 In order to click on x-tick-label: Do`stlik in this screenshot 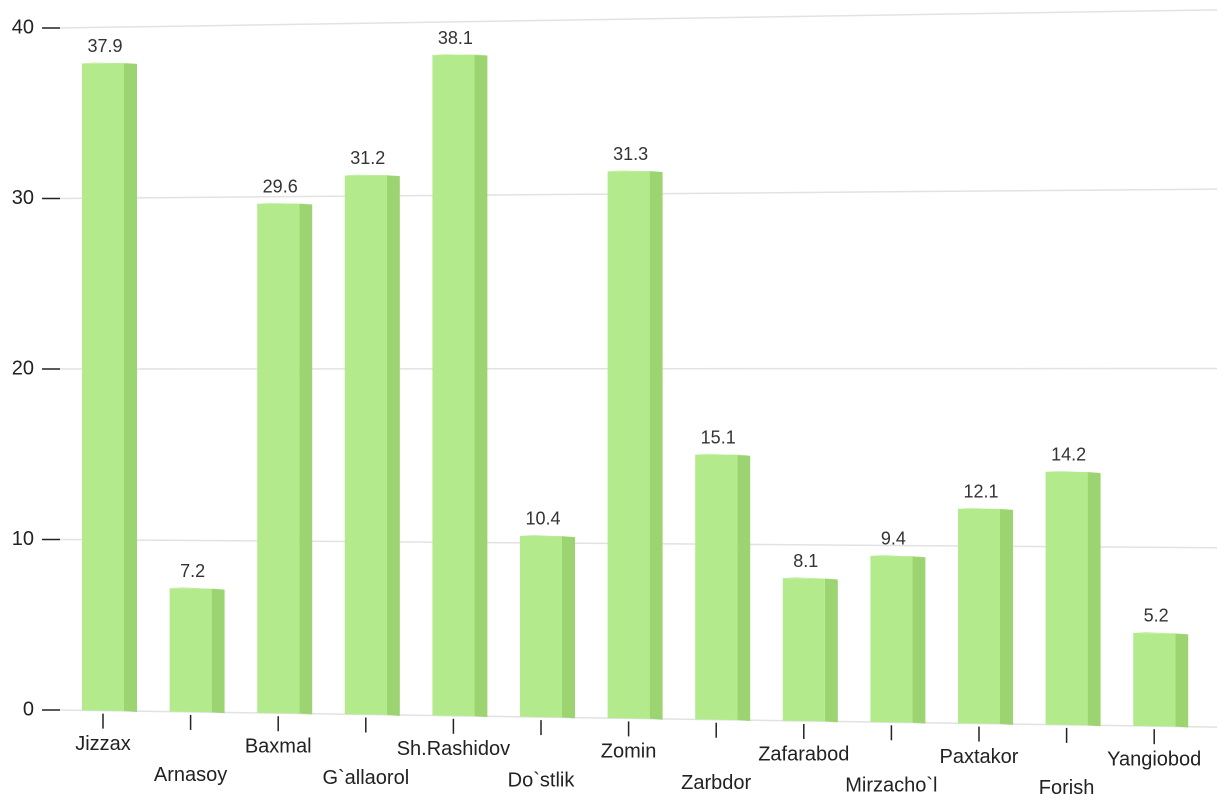, I will do `click(542, 780)`.